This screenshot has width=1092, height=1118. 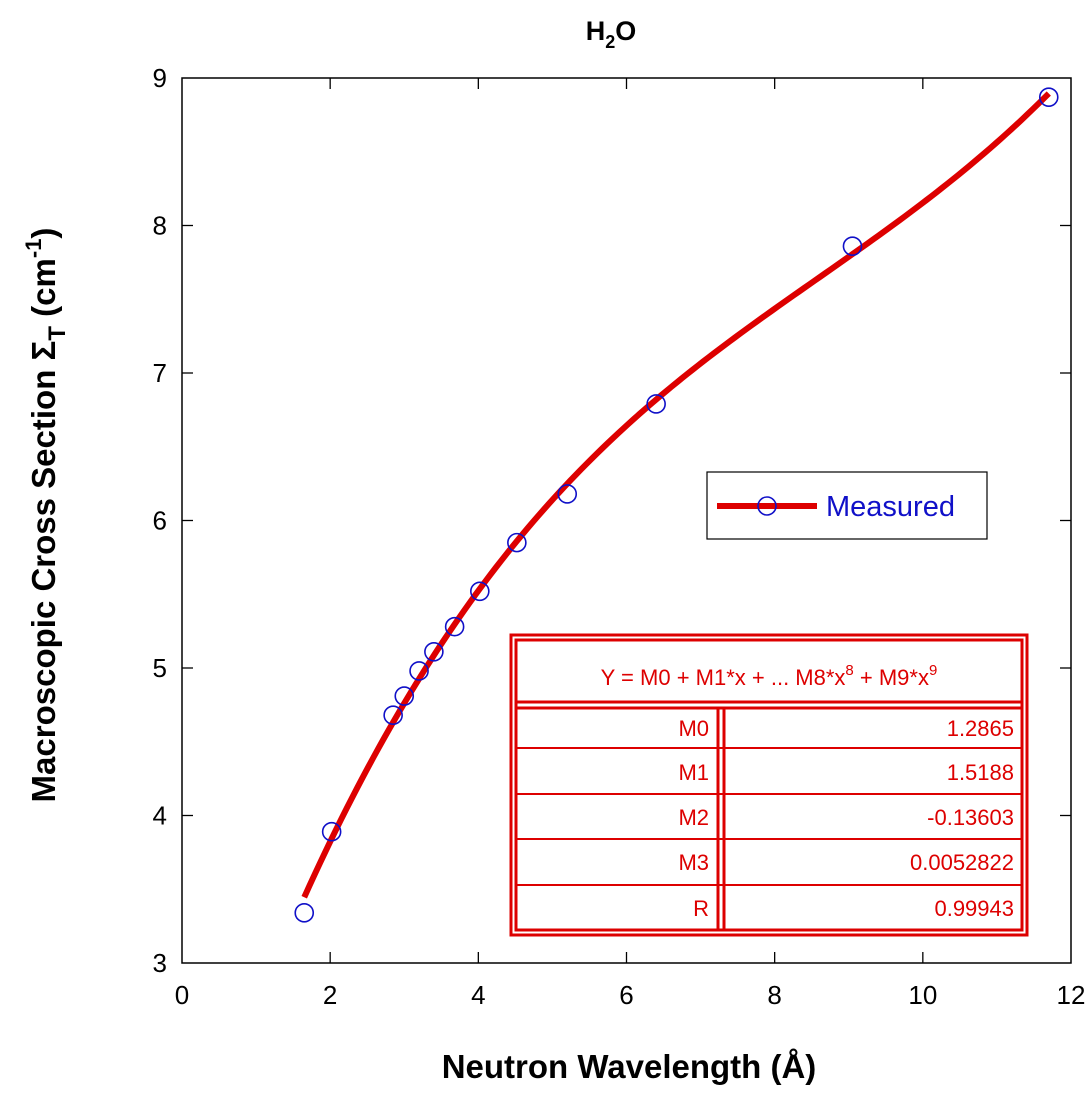 I want to click on legend: Measured, so click(x=847, y=505).